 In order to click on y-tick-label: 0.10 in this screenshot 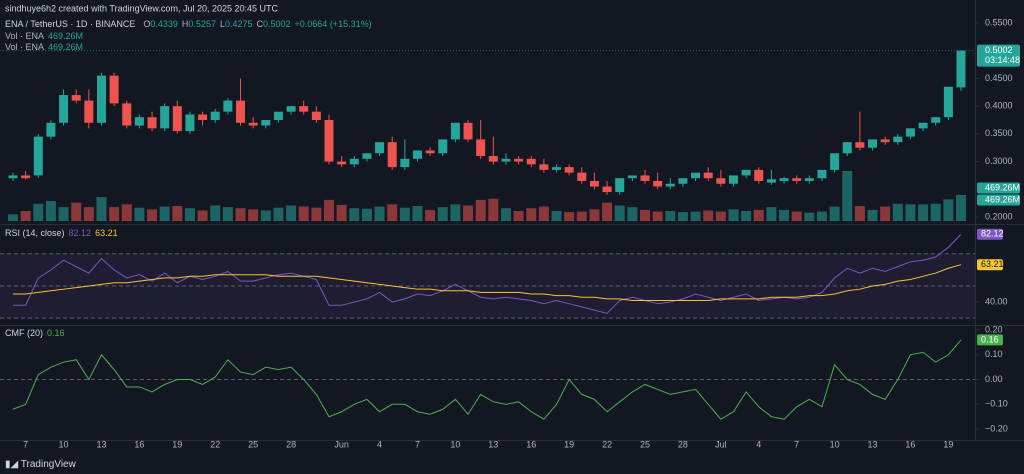, I will do `click(994, 354)`.